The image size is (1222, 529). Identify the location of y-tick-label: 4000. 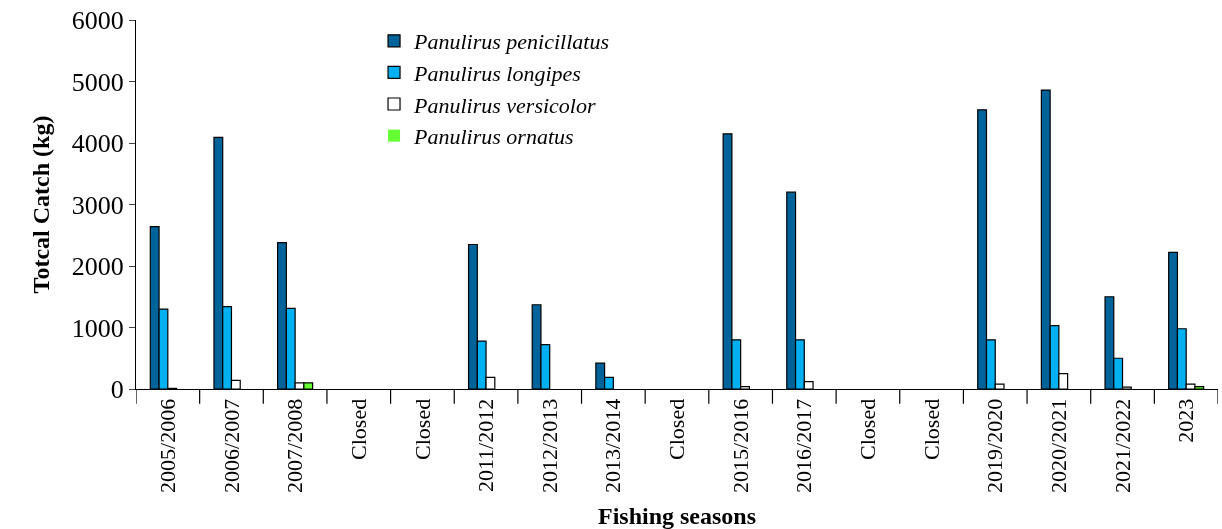
(97, 144).